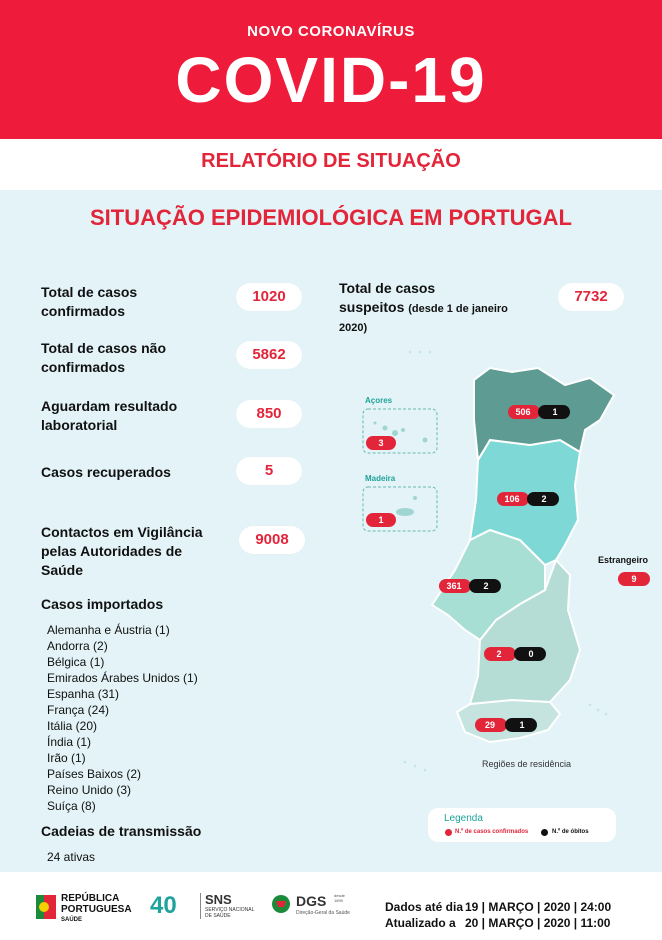  What do you see at coordinates (78, 710) in the screenshot?
I see `imported-item: França (24)` at bounding box center [78, 710].